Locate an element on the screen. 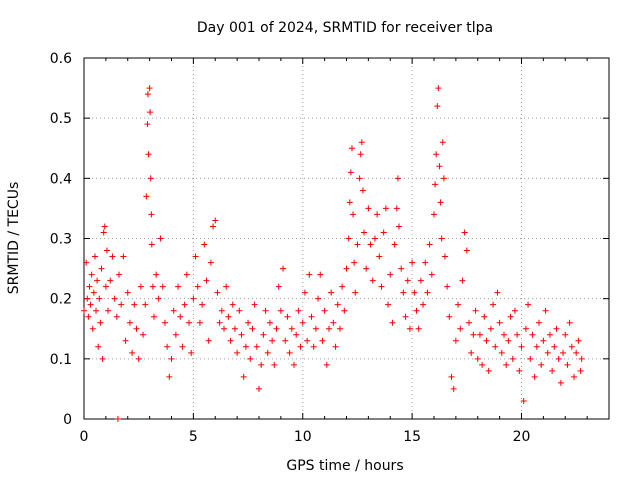 The width and height of the screenshot is (640, 480). y-tick-label: 0.5 is located at coordinates (61, 119).